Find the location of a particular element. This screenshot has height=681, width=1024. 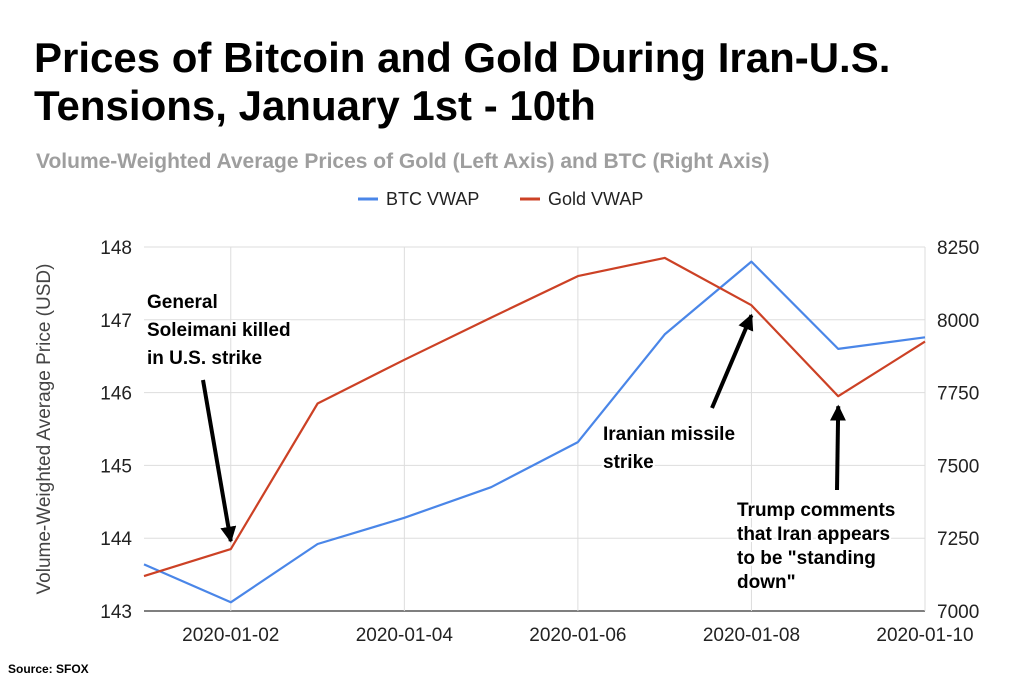

x-tick-label: 2020-01-04 is located at coordinates (405, 635).